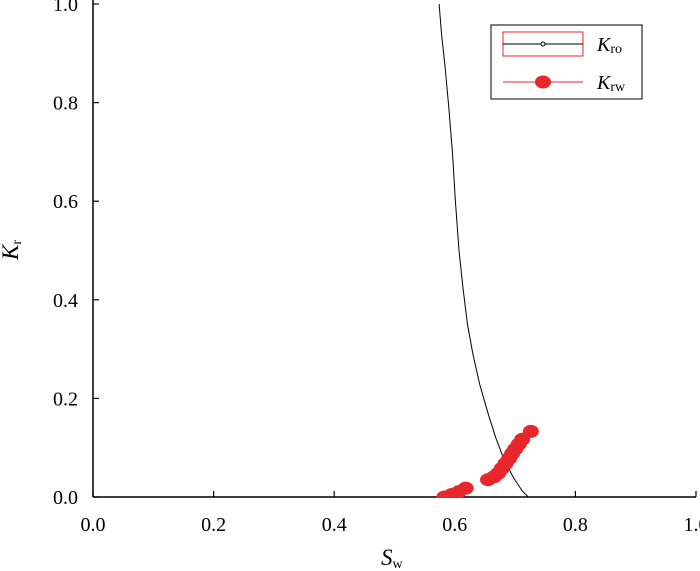 The height and width of the screenshot is (571, 700). Describe the element at coordinates (543, 82) in the screenshot. I see `legend-krw-marker` at that location.